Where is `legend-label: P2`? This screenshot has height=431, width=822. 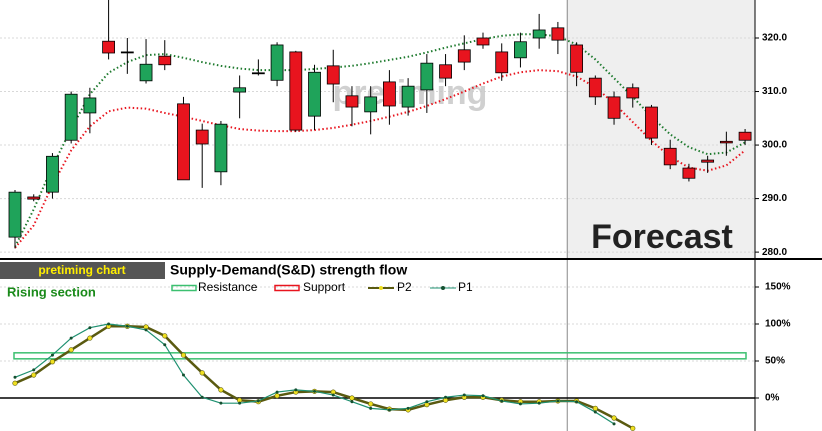 legend-label: P2 is located at coordinates (404, 287).